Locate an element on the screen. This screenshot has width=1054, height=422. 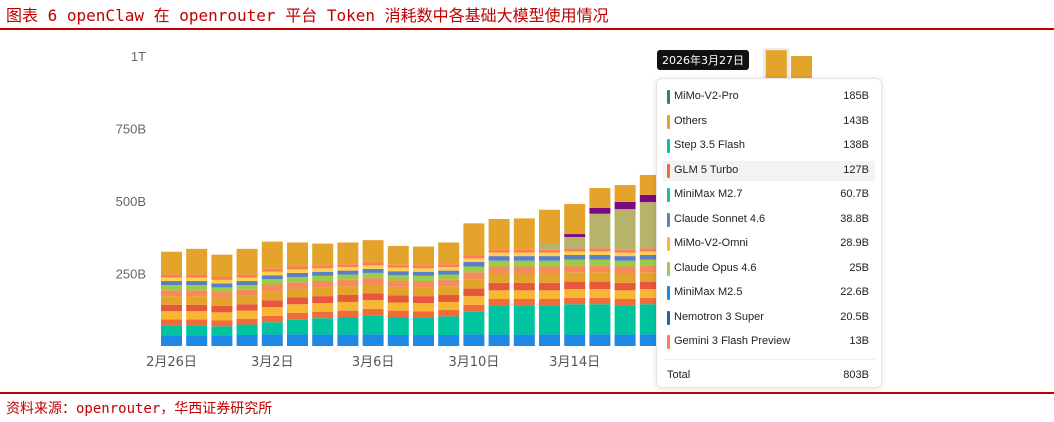
tooltip-row: Claude Sonnet 4.6 38.8B is located at coordinates (769, 220).